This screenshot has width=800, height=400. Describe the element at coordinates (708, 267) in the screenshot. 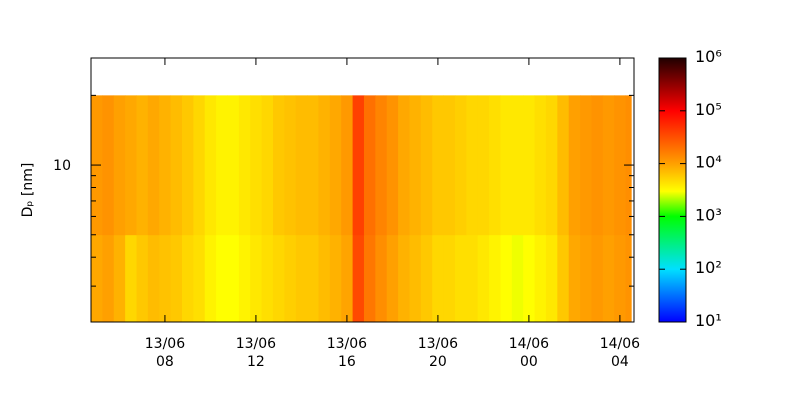

I see `colorbar-tick-label: 10²` at that location.